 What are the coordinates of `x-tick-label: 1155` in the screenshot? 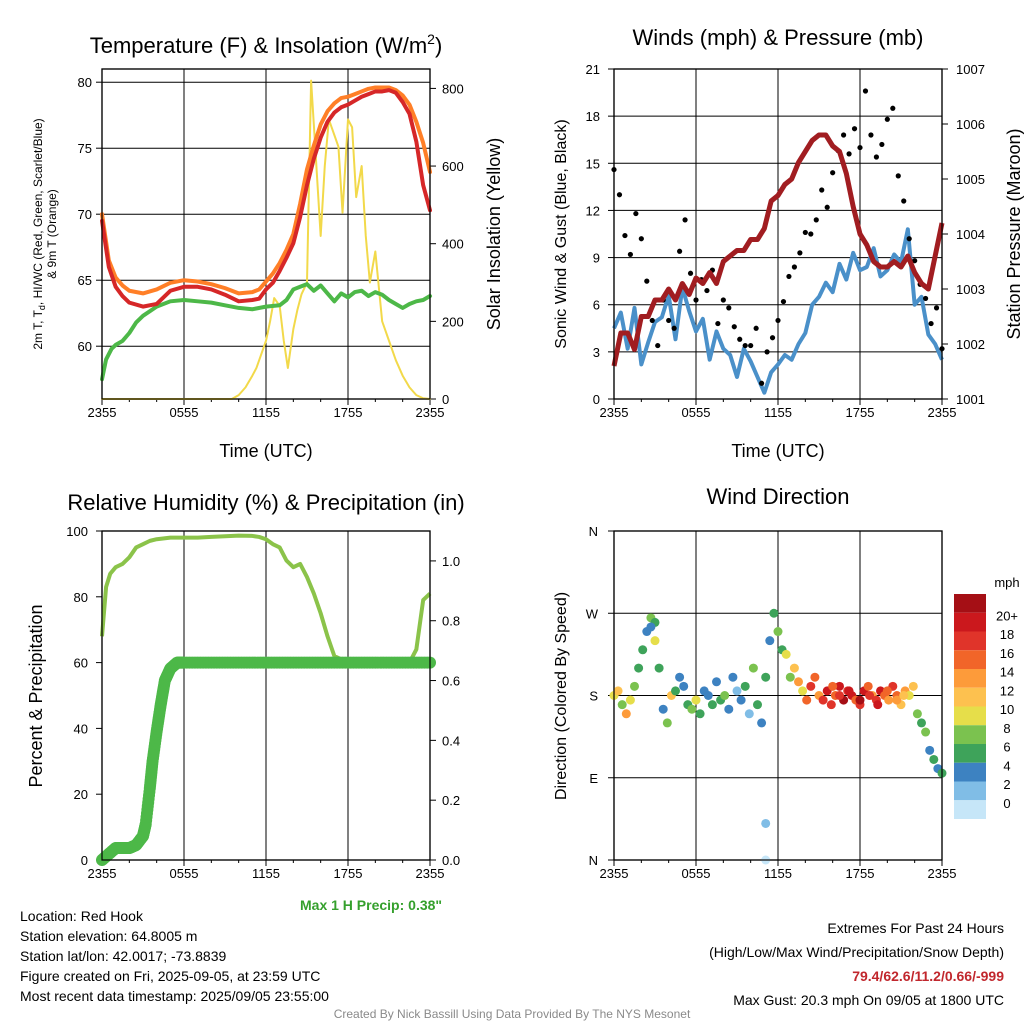 It's located at (266, 412).